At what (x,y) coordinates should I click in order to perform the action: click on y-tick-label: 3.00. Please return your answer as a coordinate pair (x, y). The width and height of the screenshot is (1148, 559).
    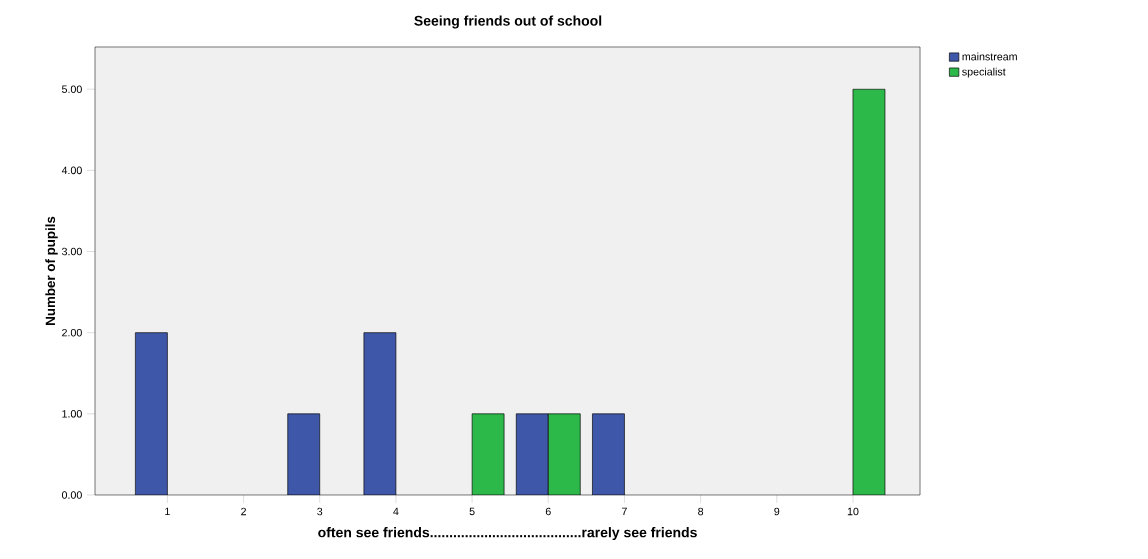
    Looking at the image, I should click on (71, 251).